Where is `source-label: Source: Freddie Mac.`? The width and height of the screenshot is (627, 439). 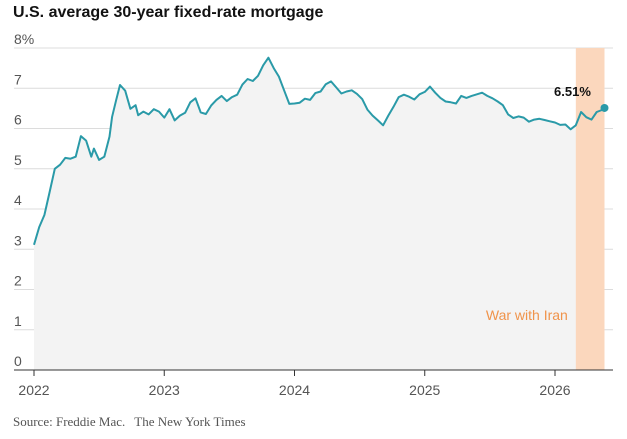
source-label: Source: Freddie Mac. is located at coordinates (69, 421).